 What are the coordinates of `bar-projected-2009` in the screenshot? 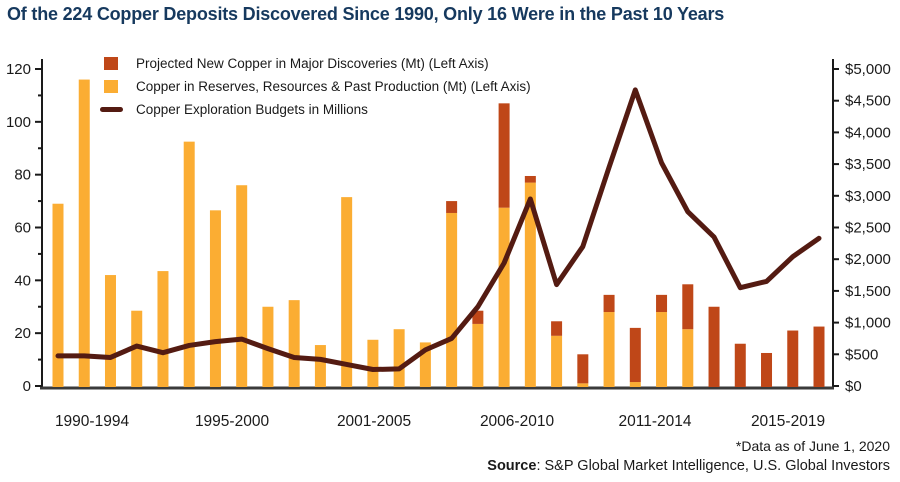 It's located at (557, 328).